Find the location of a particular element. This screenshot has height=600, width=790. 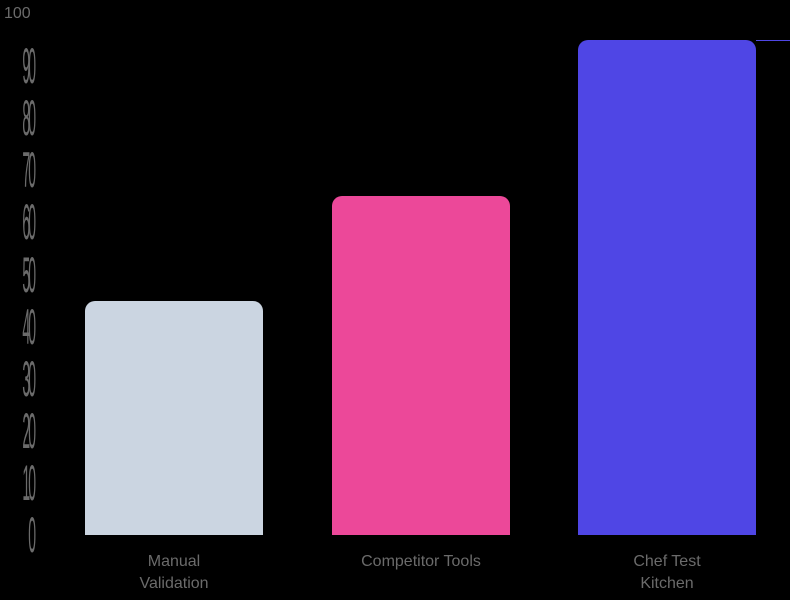

y-tick-label: 30 is located at coordinates (29, 377).